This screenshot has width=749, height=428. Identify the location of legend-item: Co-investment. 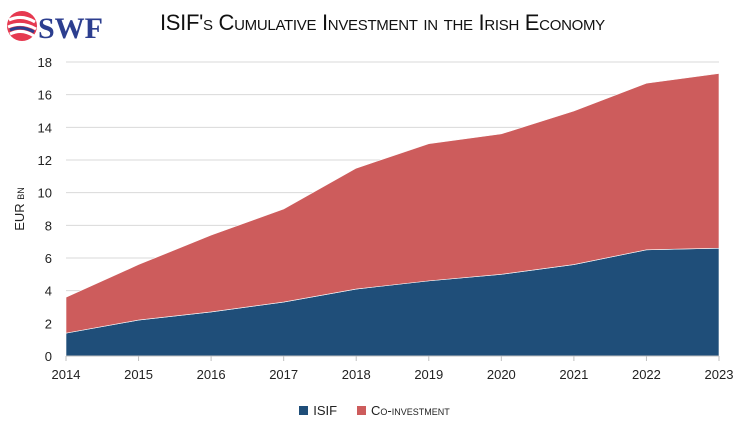
(403, 410).